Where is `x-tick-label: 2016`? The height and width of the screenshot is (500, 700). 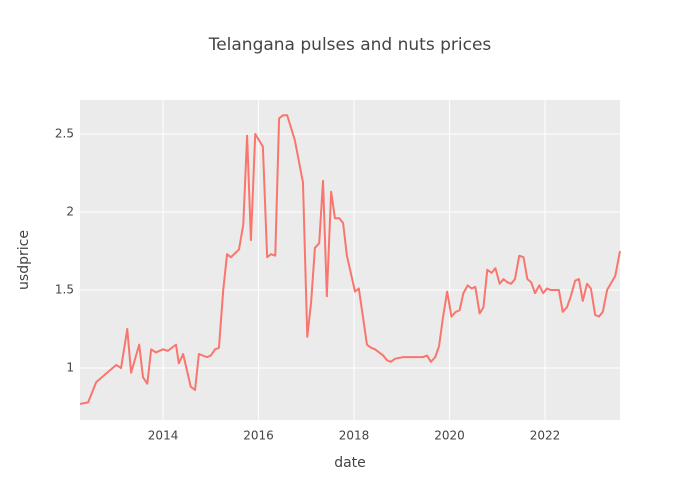 x-tick-label: 2016 is located at coordinates (258, 436).